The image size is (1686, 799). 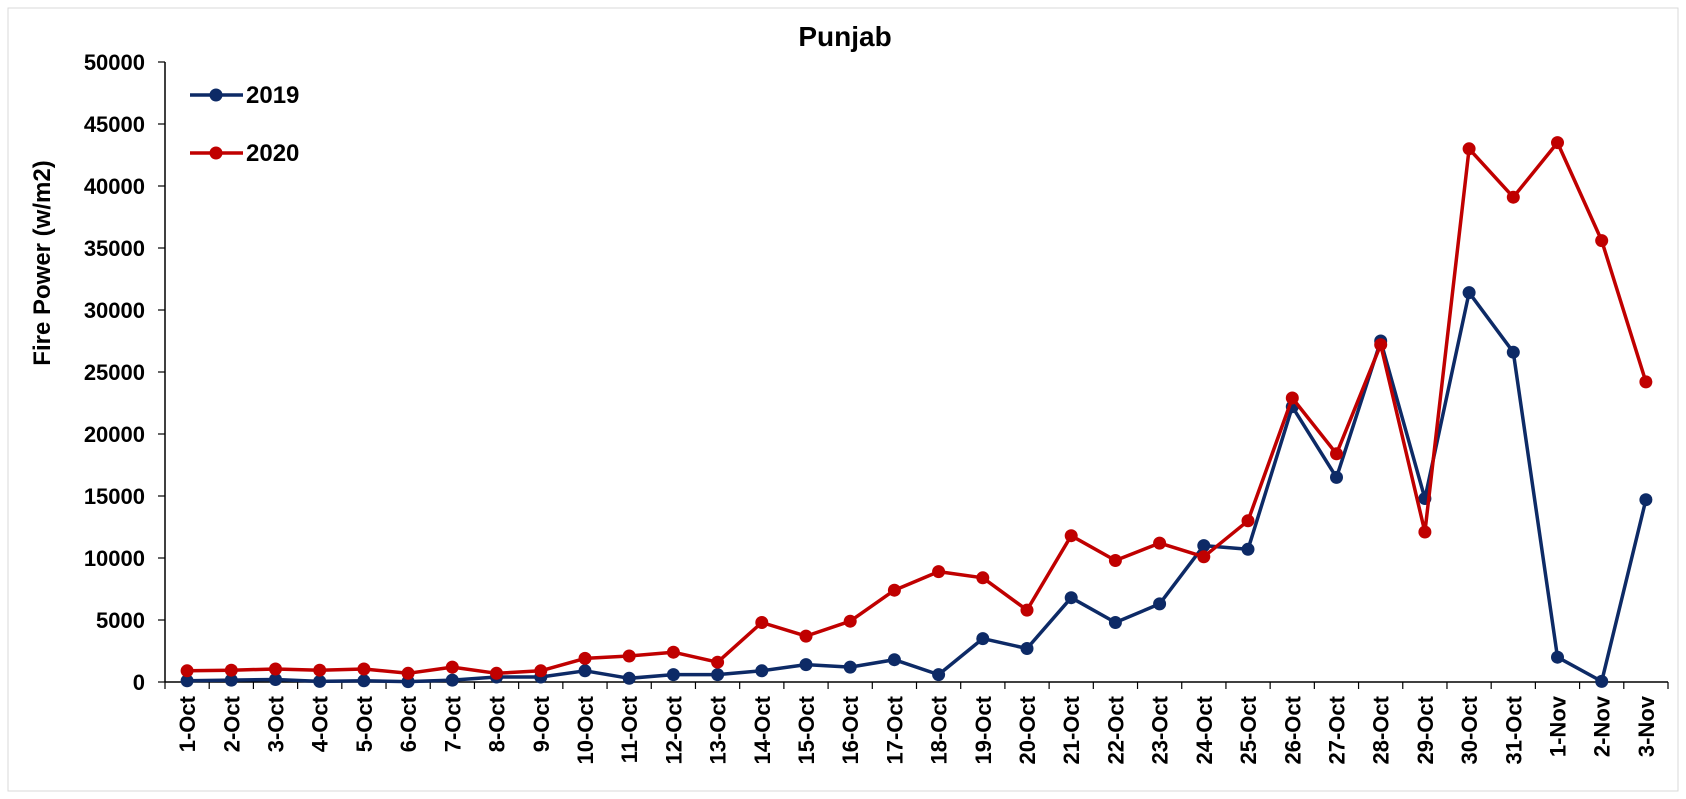 What do you see at coordinates (762, 671) in the screenshot?
I see `data-point-2019-14-Oct` at bounding box center [762, 671].